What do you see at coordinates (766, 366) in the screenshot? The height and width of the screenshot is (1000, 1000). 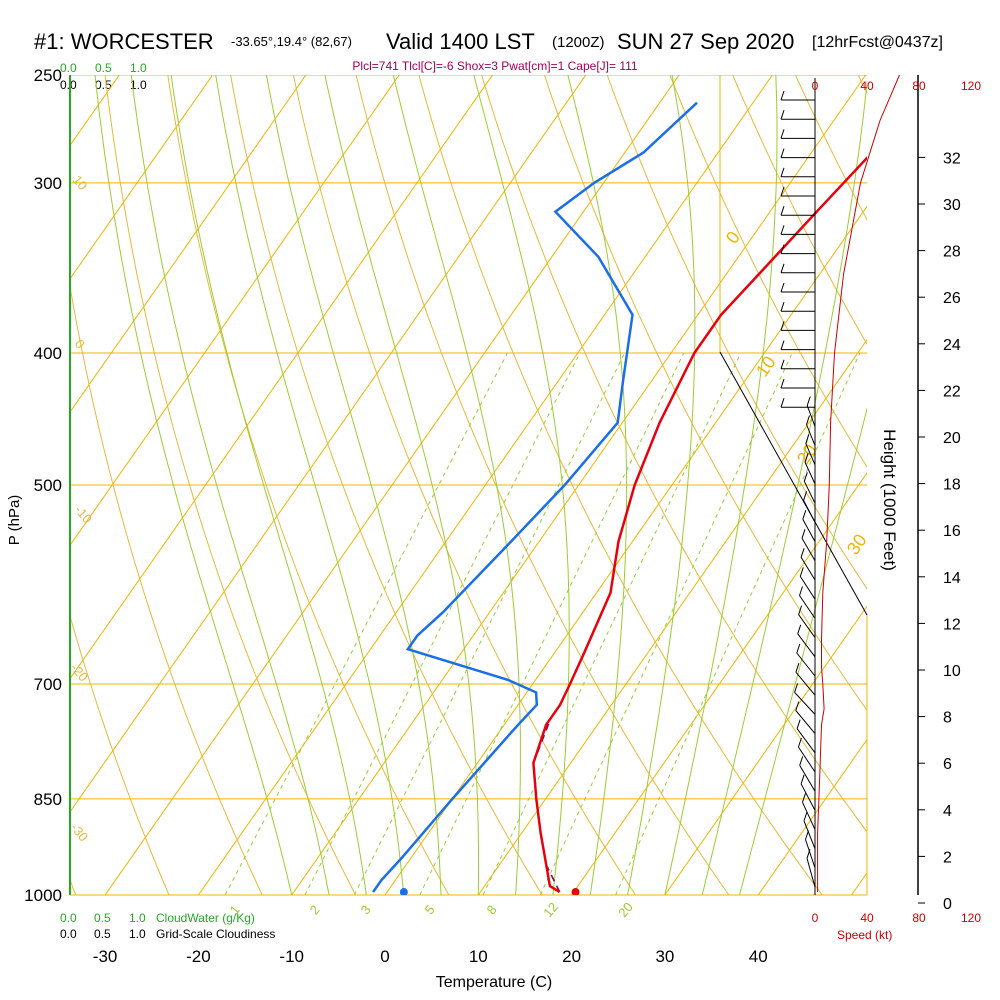 I see `isotherm-label: 10` at bounding box center [766, 366].